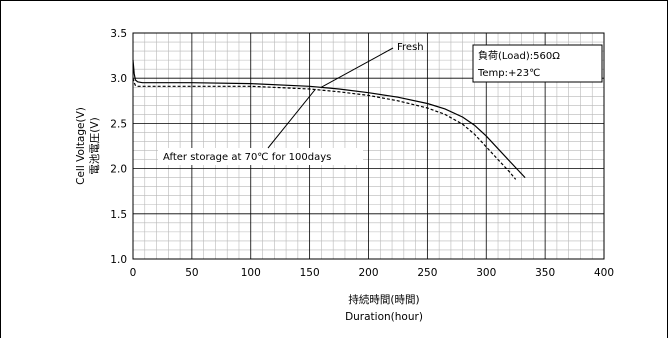 This screenshot has width=668, height=338. What do you see at coordinates (486, 273) in the screenshot?
I see `x-tick-label: 300` at bounding box center [486, 273].